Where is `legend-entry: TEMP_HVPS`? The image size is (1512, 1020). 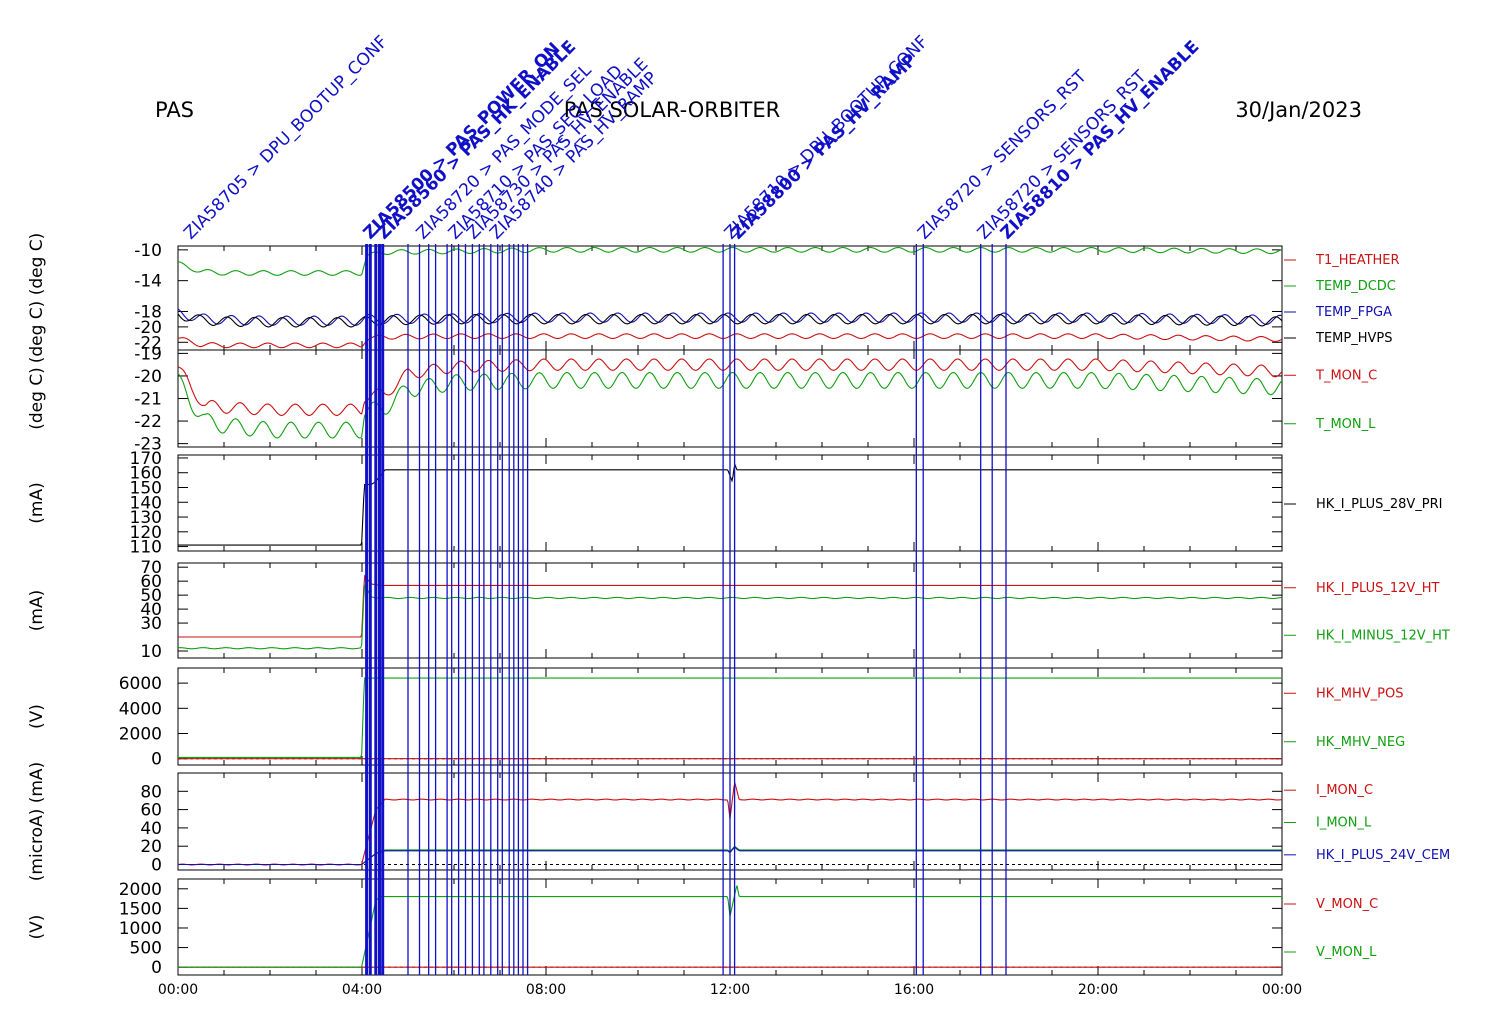 legend-entry: TEMP_HVPS is located at coordinates (1353, 338).